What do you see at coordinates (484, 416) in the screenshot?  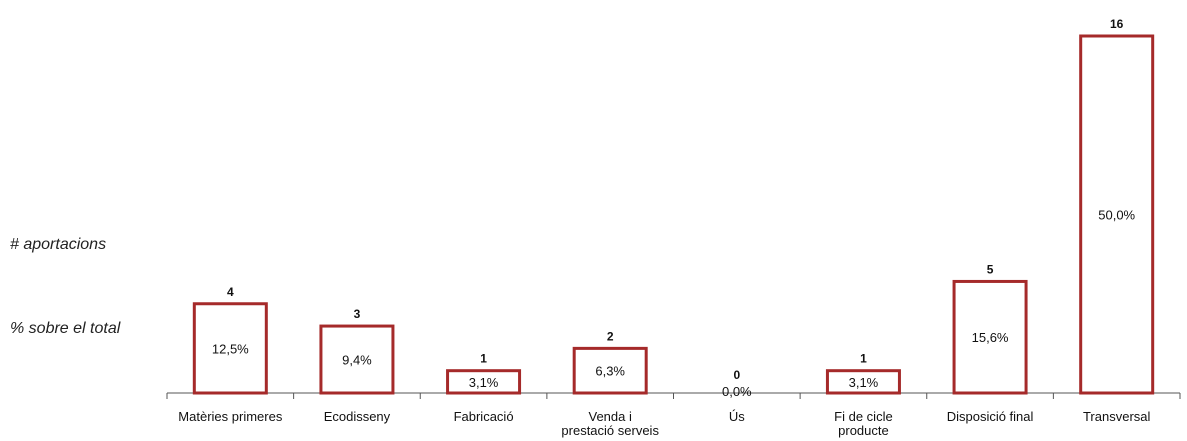 I see `x-tick-label: Fabricació` at bounding box center [484, 416].